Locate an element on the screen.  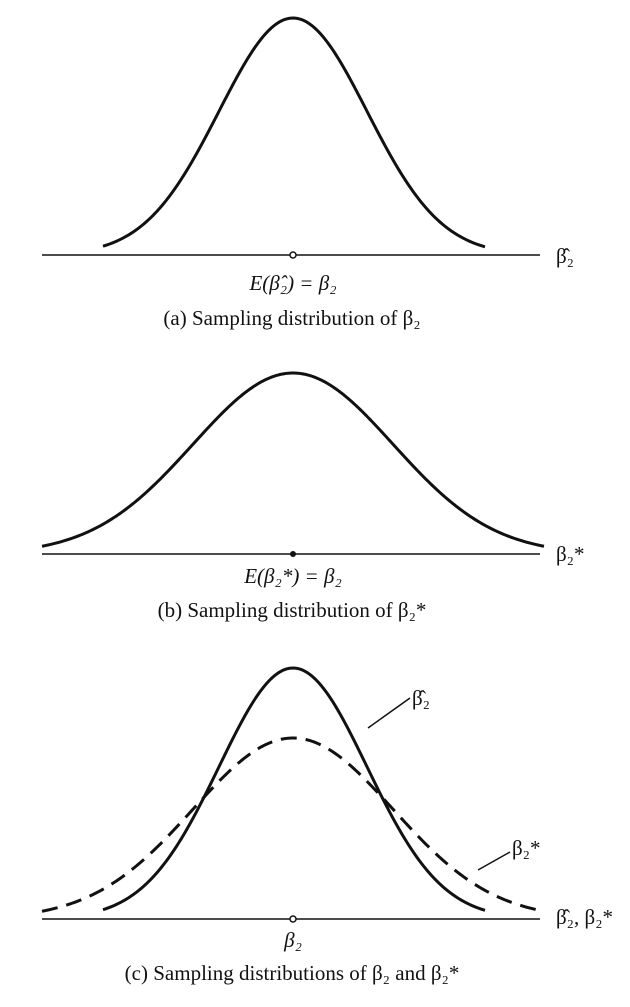
caption: (c) Sampling distributions of β₂ and β₂* is located at coordinates (292, 973).